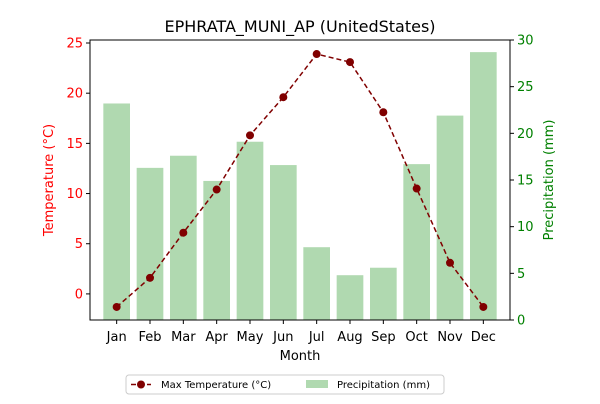  I want to click on legend-frame, so click(285, 384).